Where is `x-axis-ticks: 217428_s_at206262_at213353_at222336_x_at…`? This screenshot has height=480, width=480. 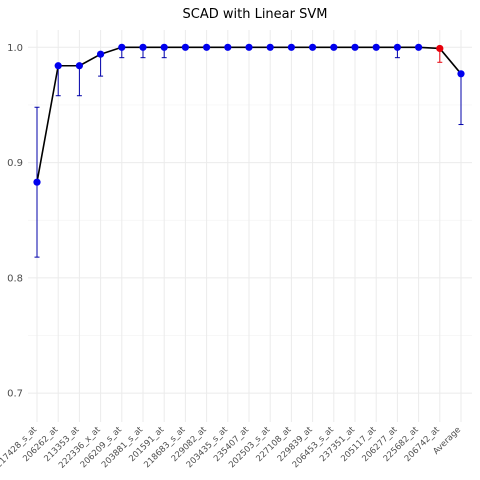
x-axis-ticks: 217428_s_at206262_at213353_at222336_x_at… is located at coordinates (231, 448).